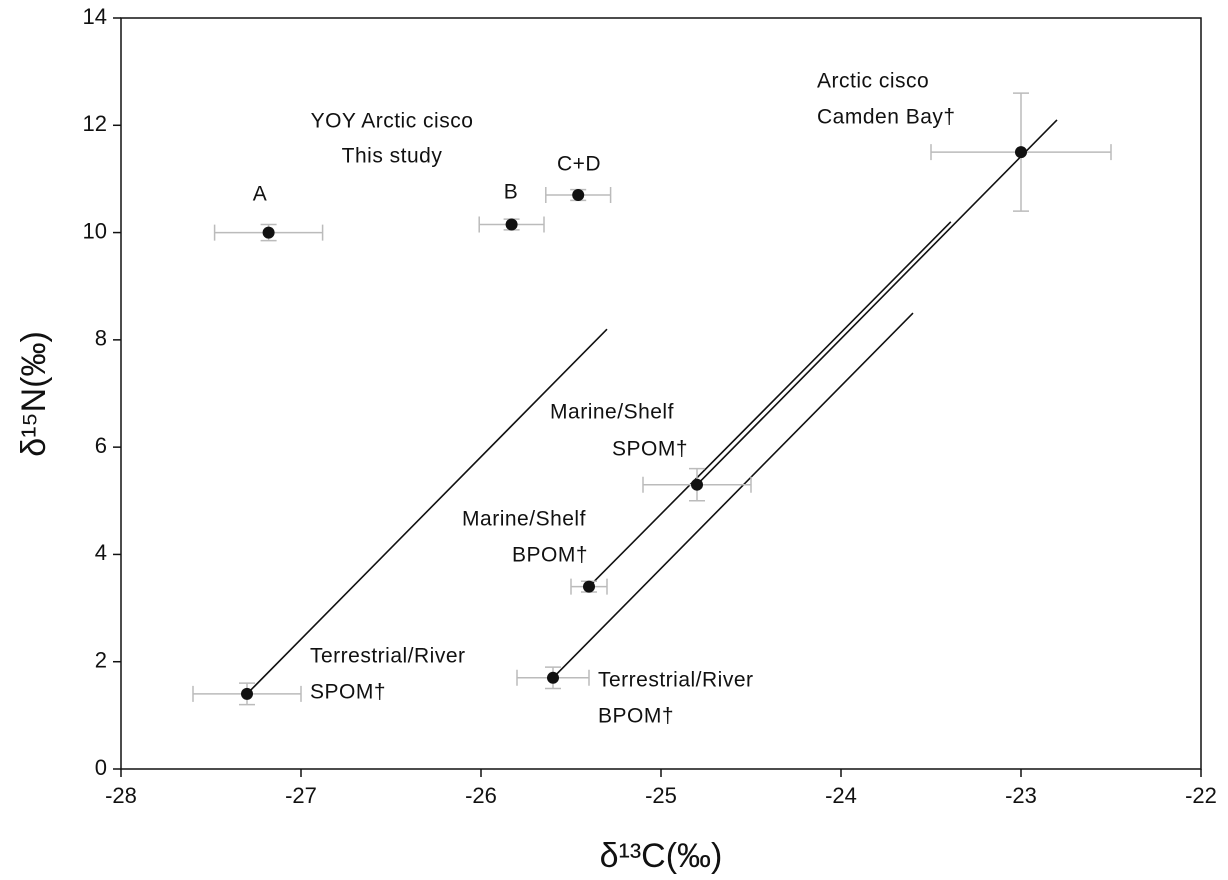 The height and width of the screenshot is (880, 1228). I want to click on y-tick-label: 12, so click(95, 123).